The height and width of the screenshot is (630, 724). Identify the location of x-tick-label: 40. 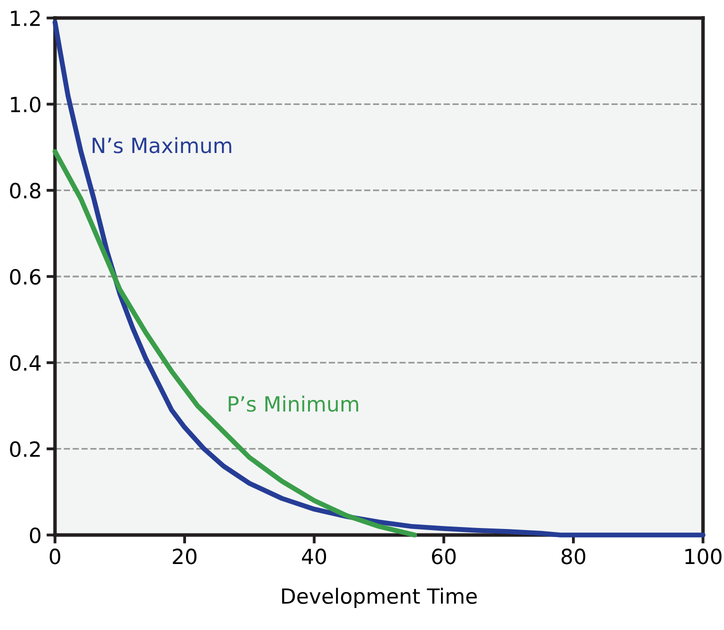
(314, 556).